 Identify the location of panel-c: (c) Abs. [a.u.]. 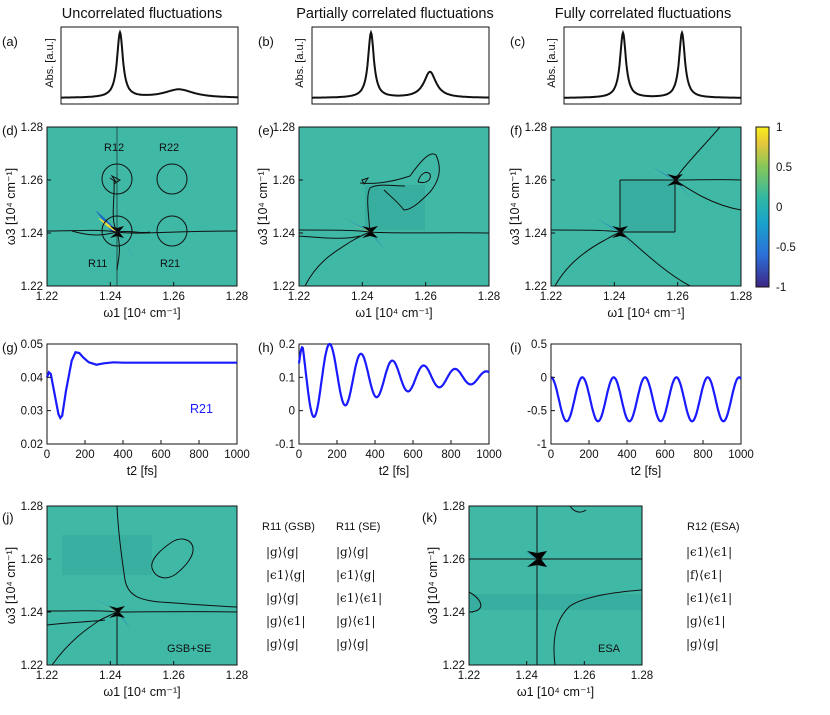
(626, 65).